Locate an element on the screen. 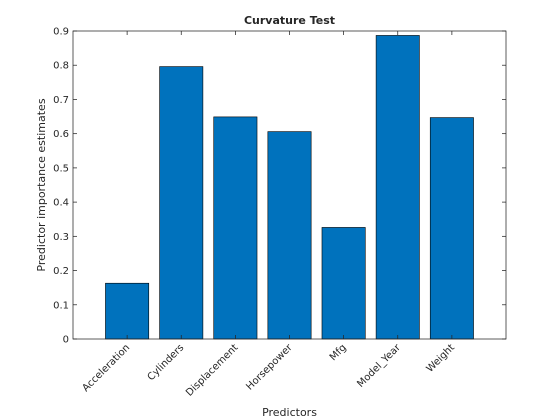 Image resolution: width=560 pixels, height=420 pixels. y-tick-label: 0.7 is located at coordinates (61, 100).